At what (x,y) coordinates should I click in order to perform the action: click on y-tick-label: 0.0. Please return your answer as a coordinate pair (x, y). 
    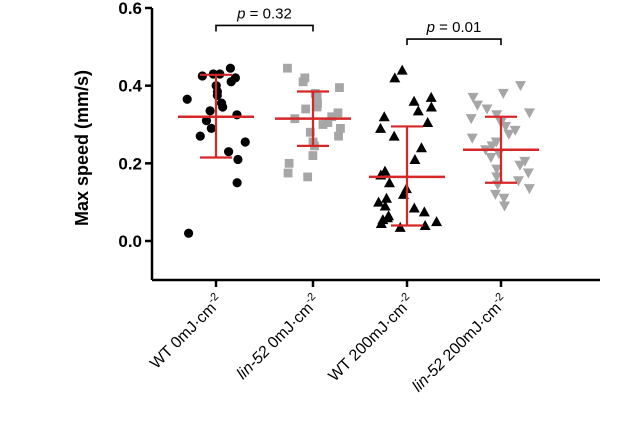
    Looking at the image, I should click on (130, 241).